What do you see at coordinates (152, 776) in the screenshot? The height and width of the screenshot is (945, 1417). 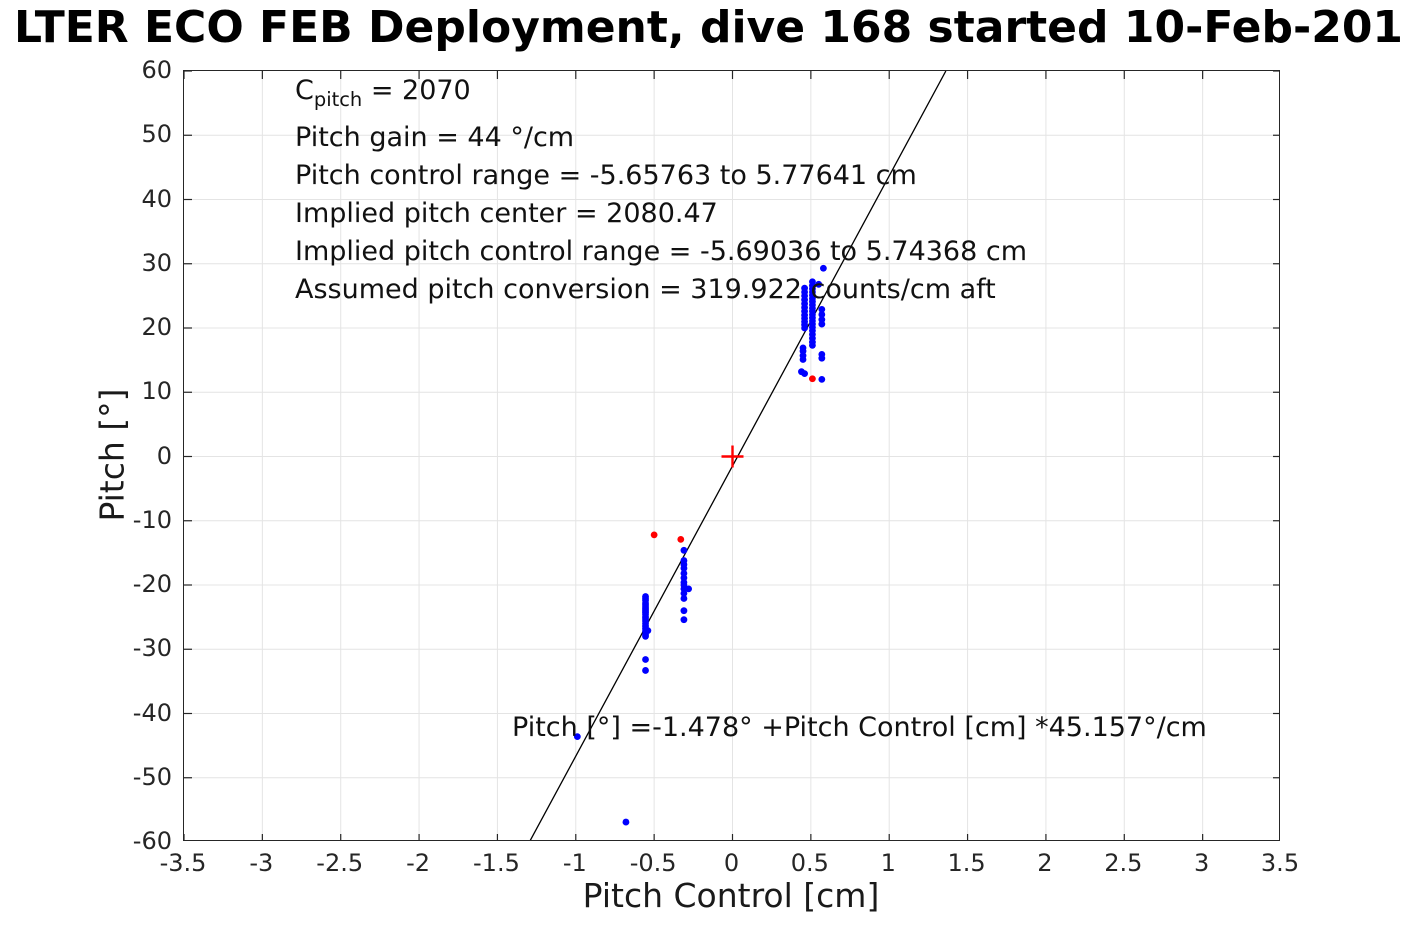 I see `y-tick-label: -50` at bounding box center [152, 776].